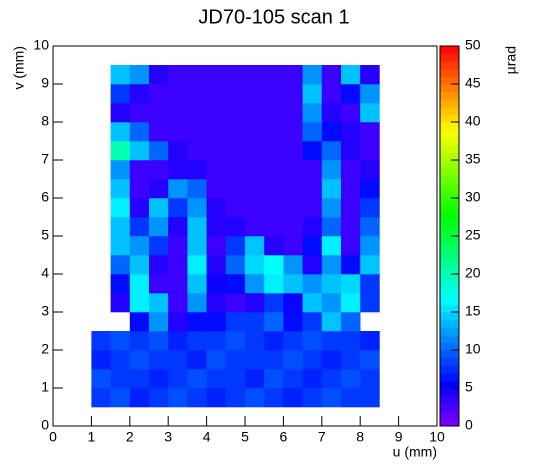  What do you see at coordinates (399, 437) in the screenshot?
I see `x-tick-label: 9` at bounding box center [399, 437].